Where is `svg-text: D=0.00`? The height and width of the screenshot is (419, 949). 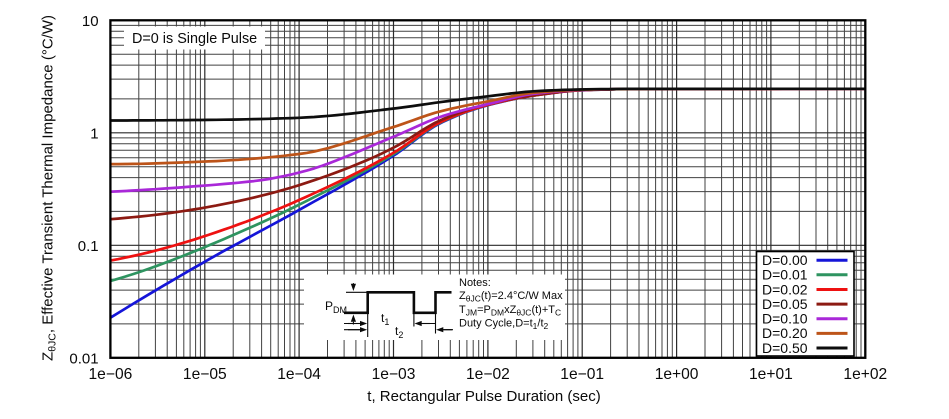
svg-text: D=0.00 is located at coordinates (785, 260).